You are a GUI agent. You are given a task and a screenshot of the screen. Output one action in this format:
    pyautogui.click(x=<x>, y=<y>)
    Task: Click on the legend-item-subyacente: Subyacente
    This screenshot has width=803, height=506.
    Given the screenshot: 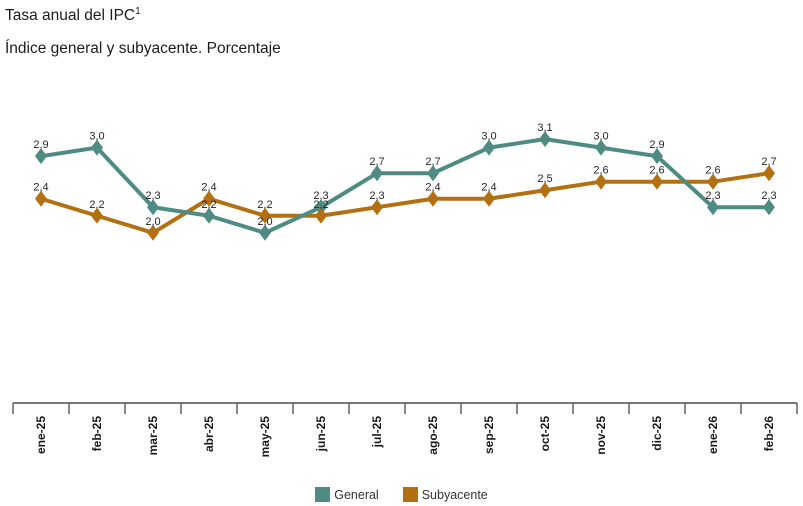 What is the action you would take?
    pyautogui.click(x=445, y=494)
    